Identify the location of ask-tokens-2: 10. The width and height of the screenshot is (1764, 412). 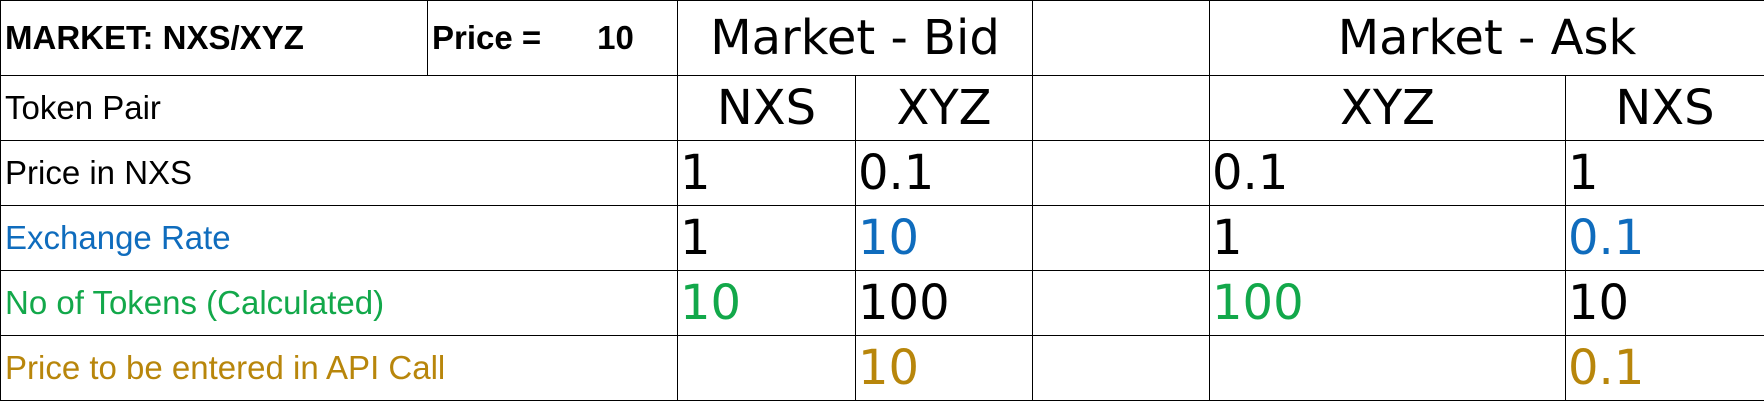
(1664, 303).